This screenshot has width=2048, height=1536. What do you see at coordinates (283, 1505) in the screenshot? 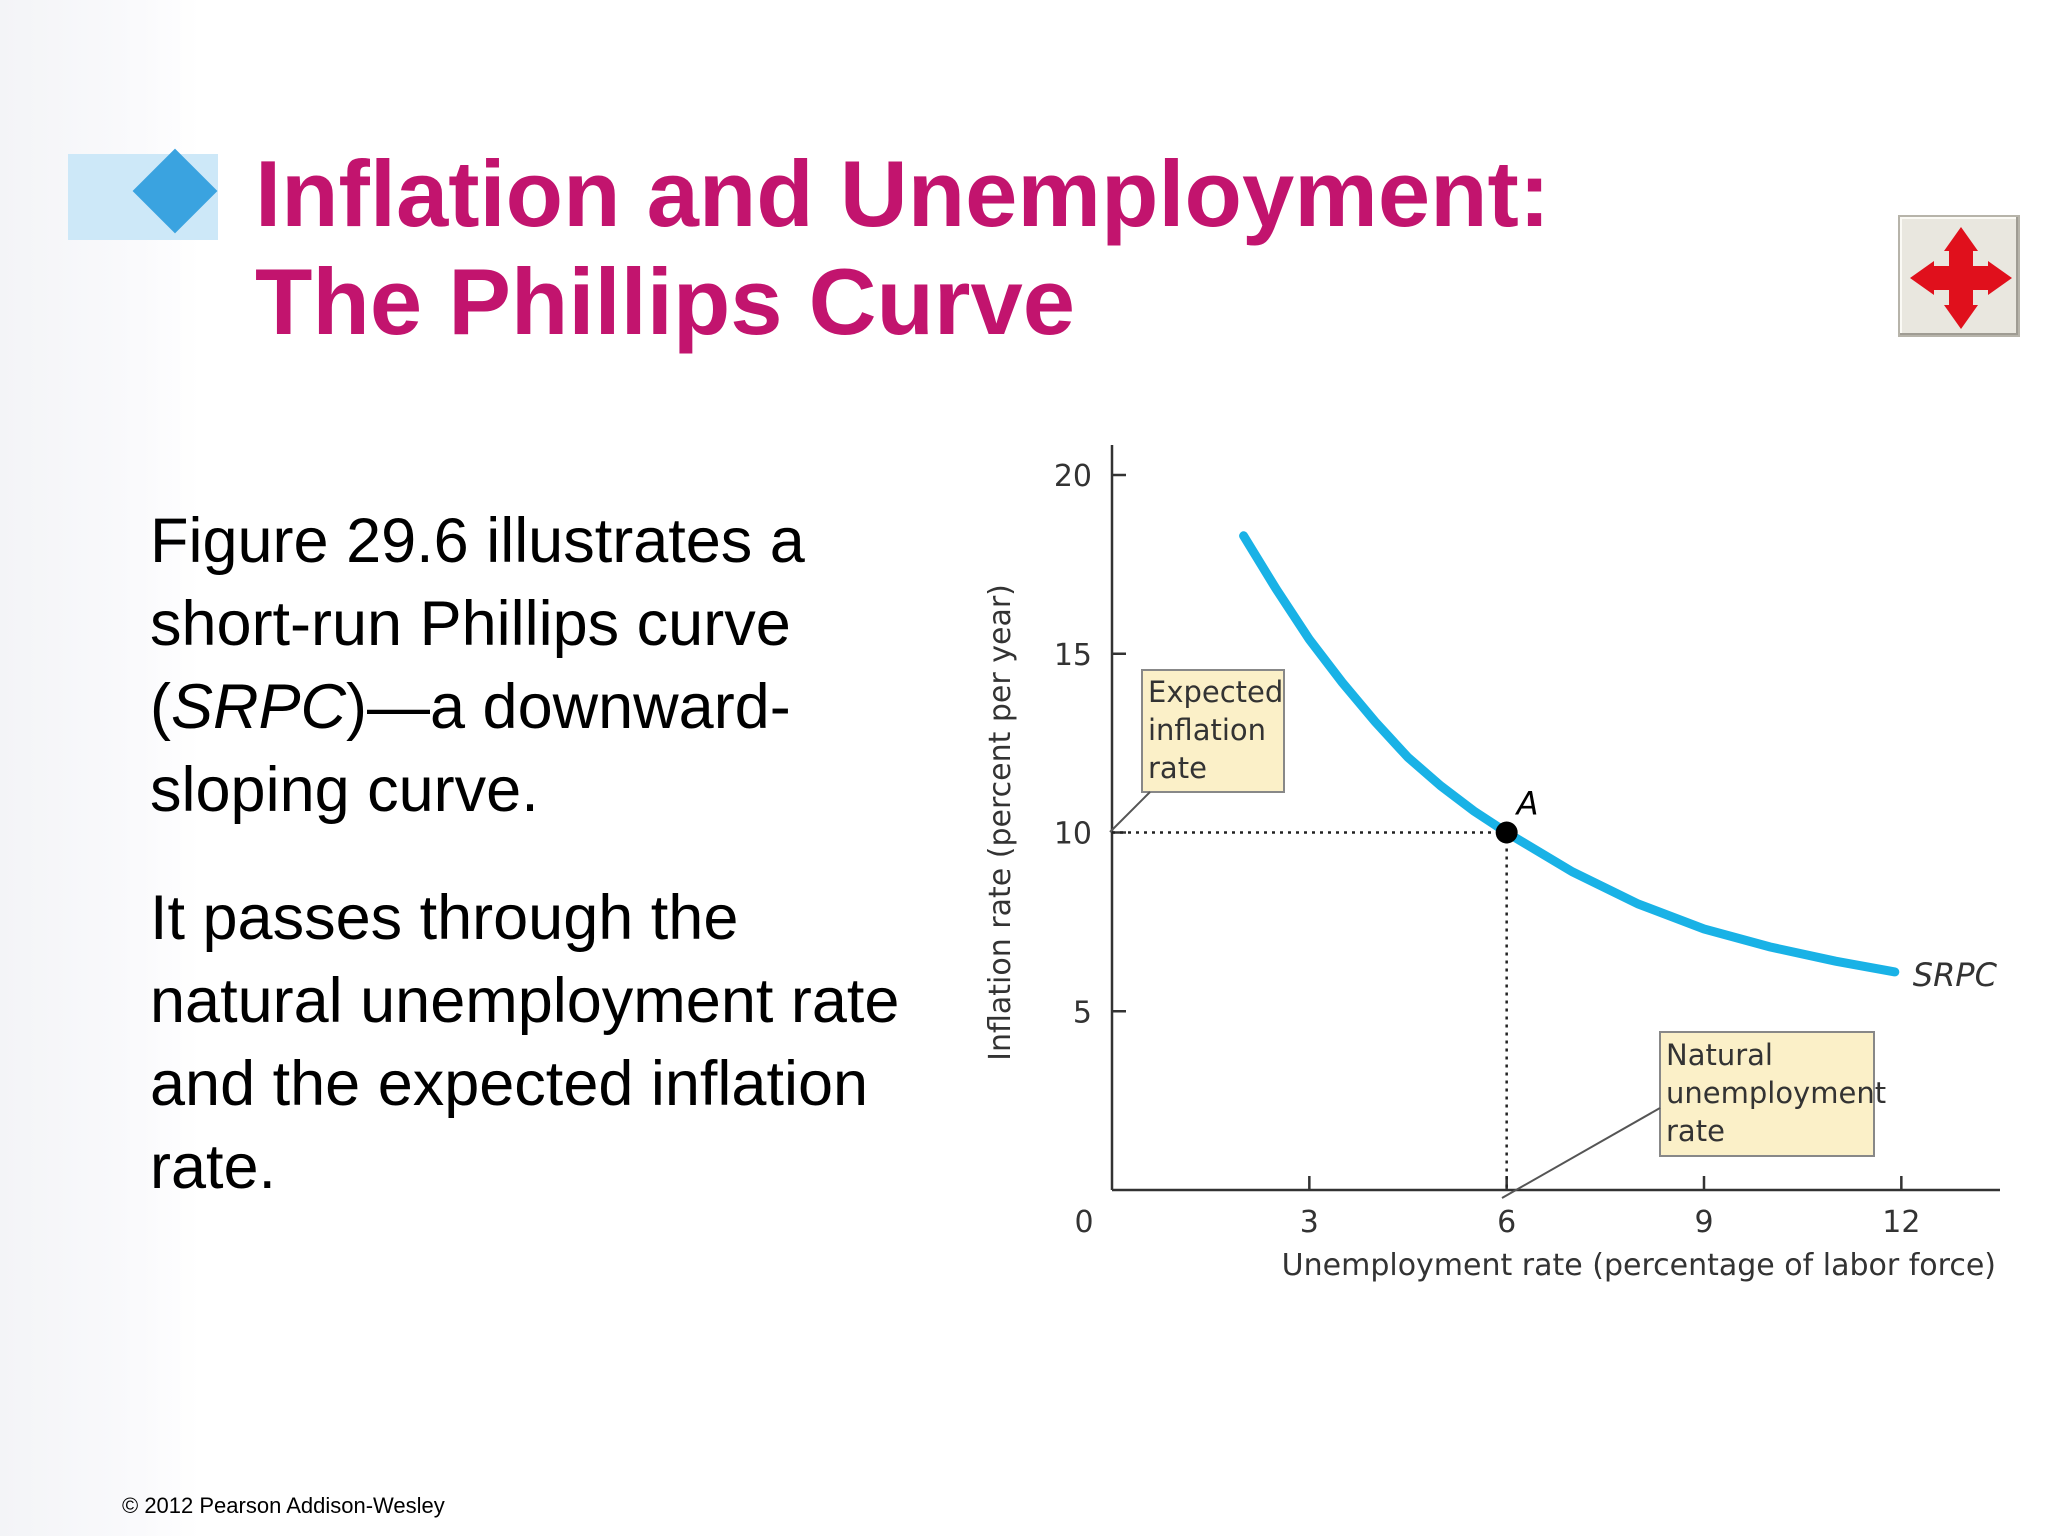
I see `copyright-text: © 2012 Pearson Addison-Wesley` at bounding box center [283, 1505].